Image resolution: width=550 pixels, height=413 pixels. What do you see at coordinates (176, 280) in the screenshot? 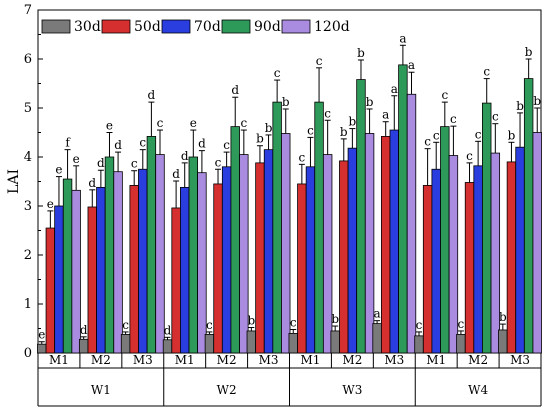
I see `bar-50d-W2-M1` at bounding box center [176, 280].